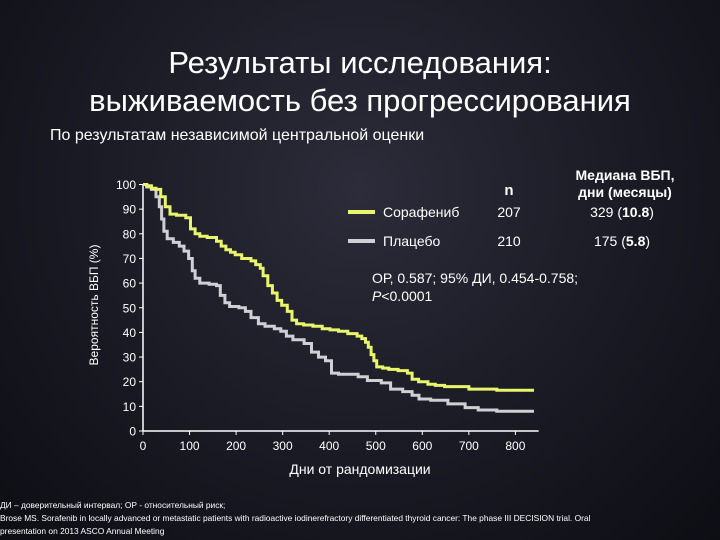 Image resolution: width=720 pixels, height=540 pixels. I want to click on x-axis-title: Дни от рандомизации, so click(359, 469).